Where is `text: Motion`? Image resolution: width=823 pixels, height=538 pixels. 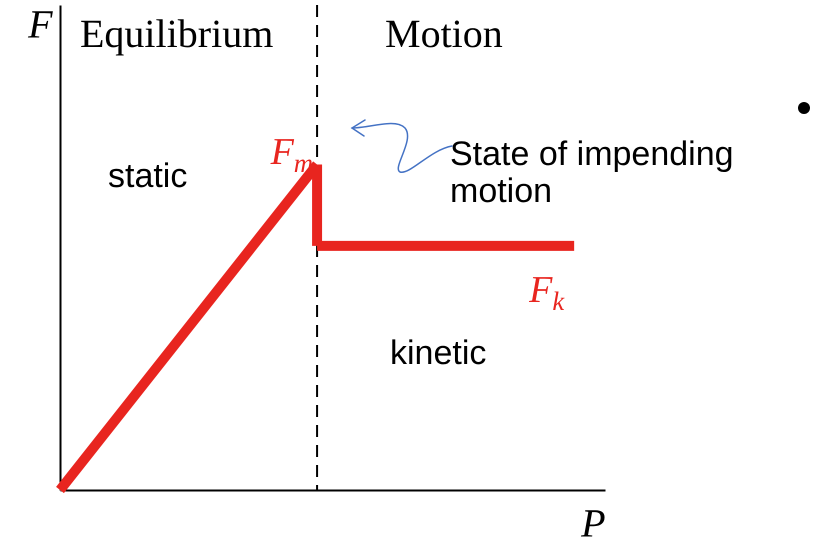
text: Motion is located at coordinates (444, 33).